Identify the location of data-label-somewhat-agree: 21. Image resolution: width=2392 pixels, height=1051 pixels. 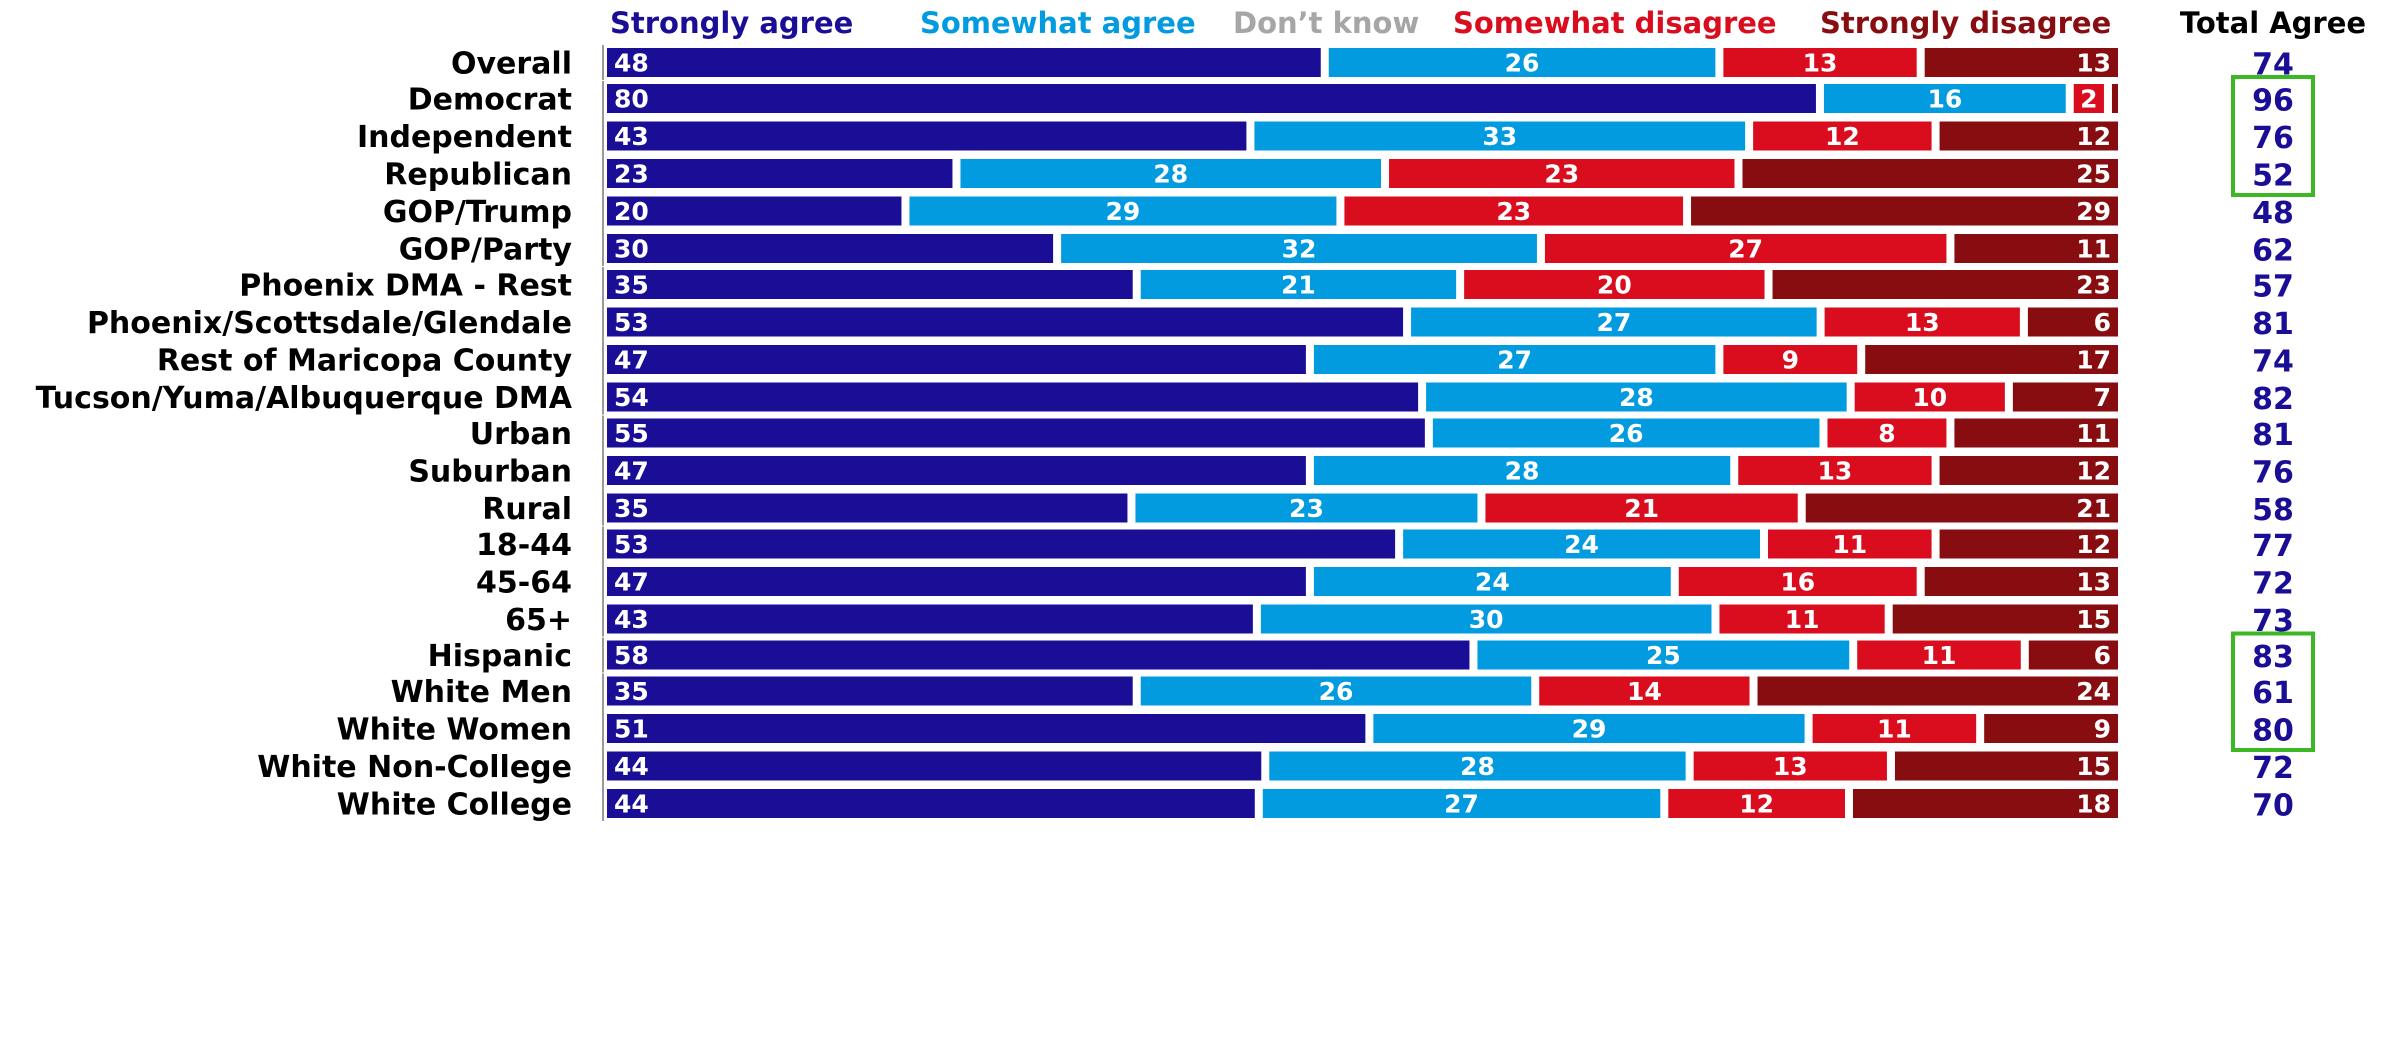
(1298, 285).